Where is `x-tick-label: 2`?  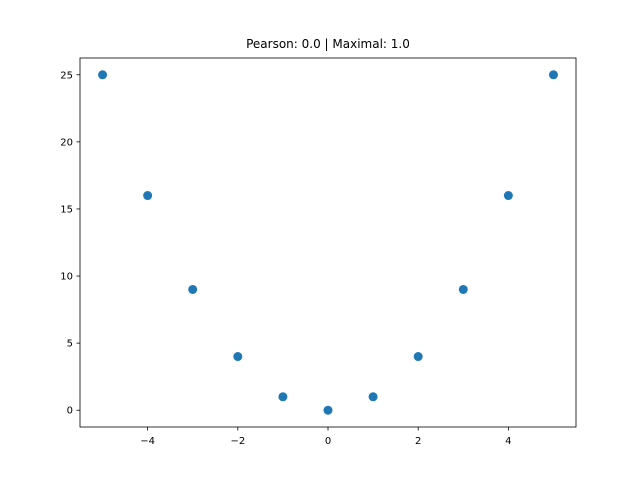 x-tick-label: 2 is located at coordinates (418, 441).